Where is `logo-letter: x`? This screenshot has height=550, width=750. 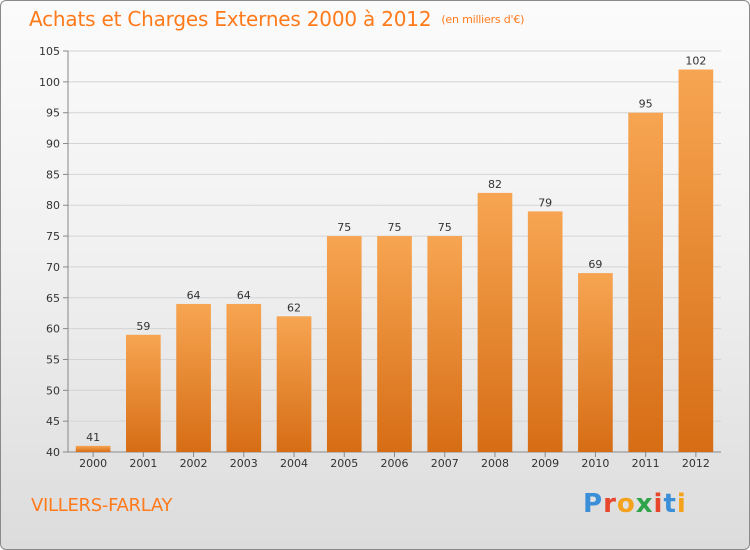
logo-letter: x is located at coordinates (644, 504).